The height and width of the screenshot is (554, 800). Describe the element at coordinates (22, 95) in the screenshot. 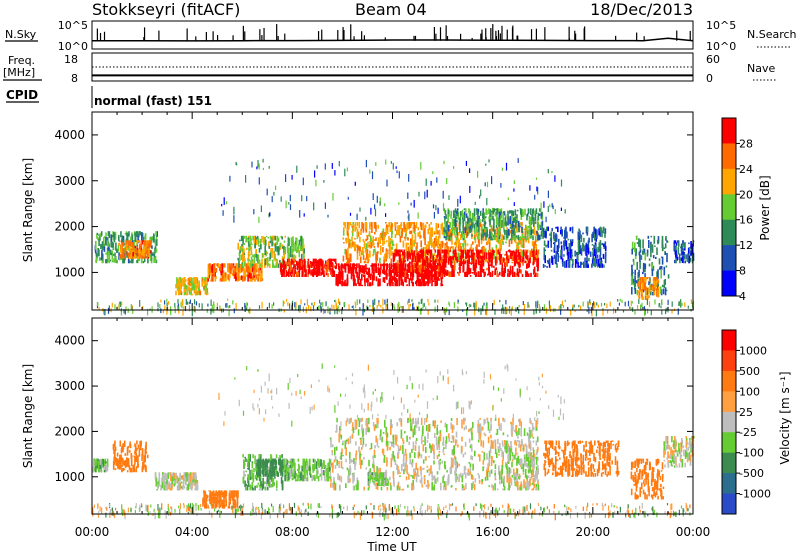

I see `cpid-label: CPID` at that location.